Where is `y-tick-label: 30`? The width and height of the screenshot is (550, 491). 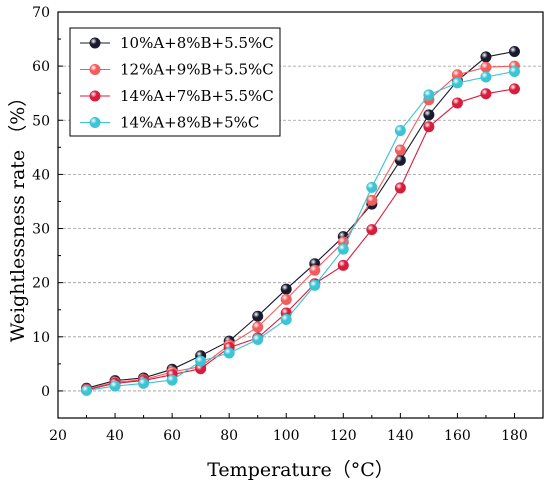 y-tick-label: 30 is located at coordinates (41, 230).